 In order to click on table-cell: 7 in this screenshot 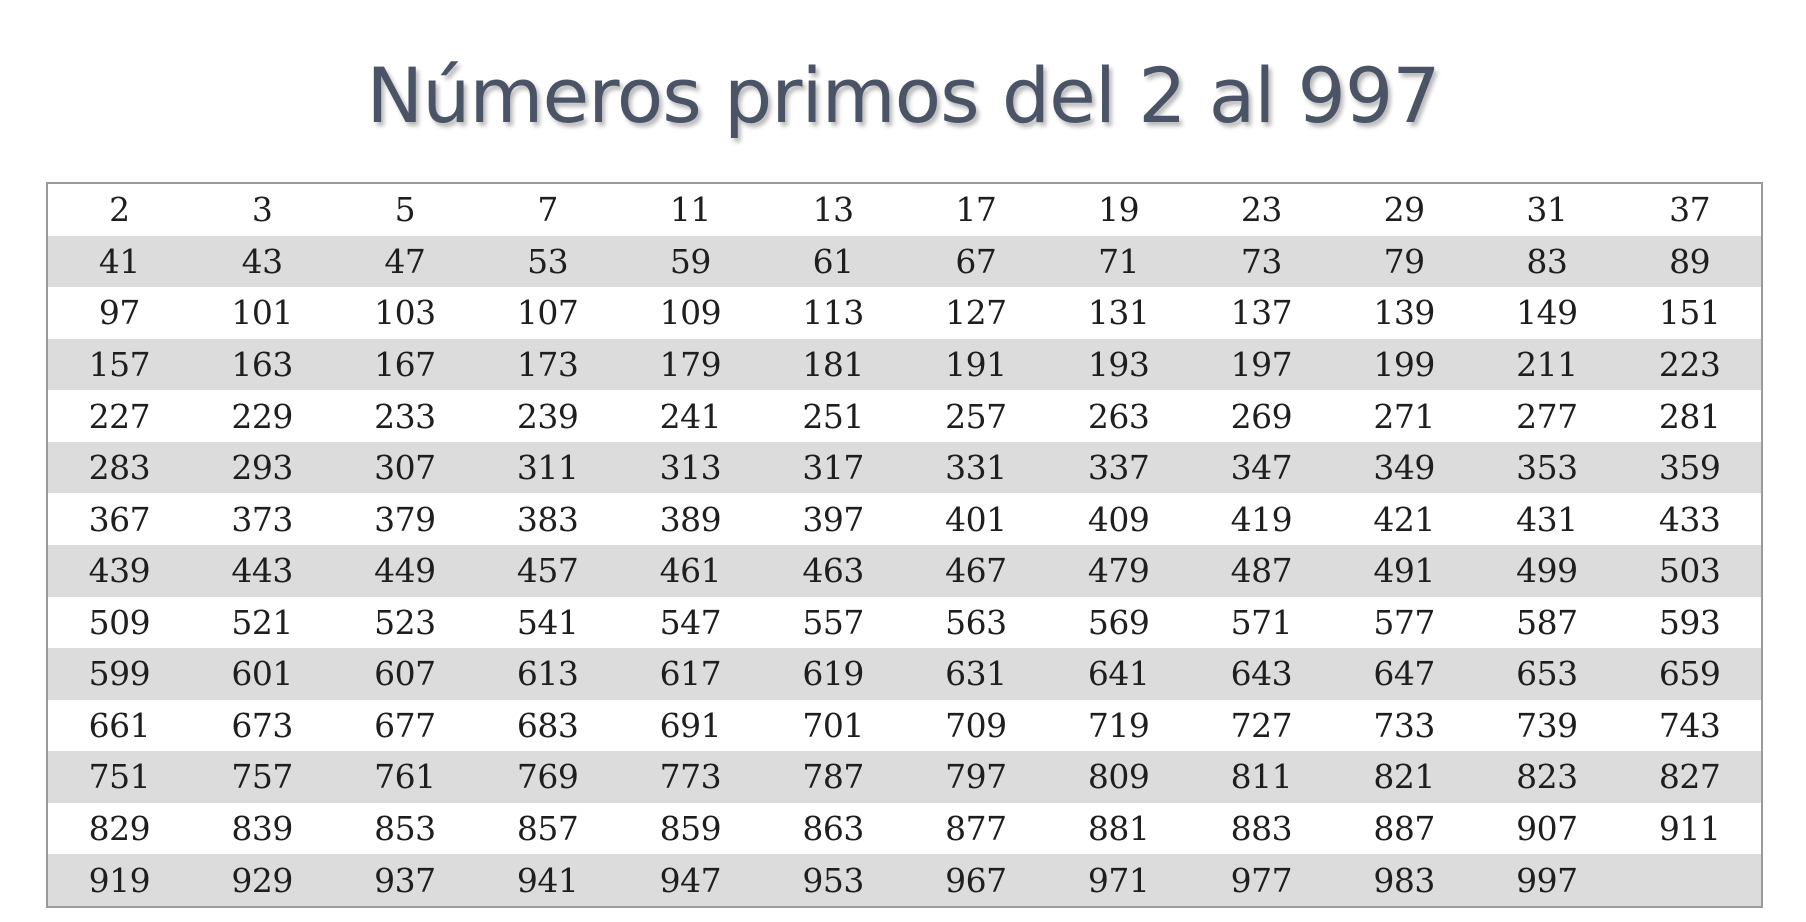, I will do `click(547, 210)`.